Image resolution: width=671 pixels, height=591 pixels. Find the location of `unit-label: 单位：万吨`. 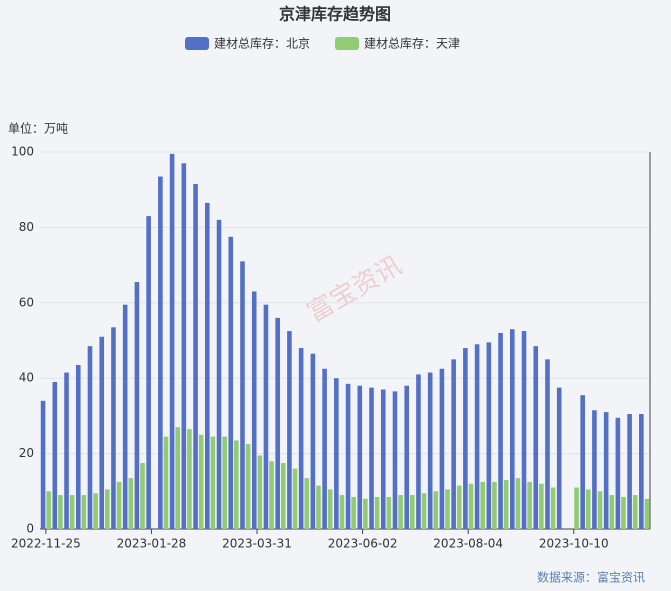

unit-label: 单位：万吨 is located at coordinates (38, 128).